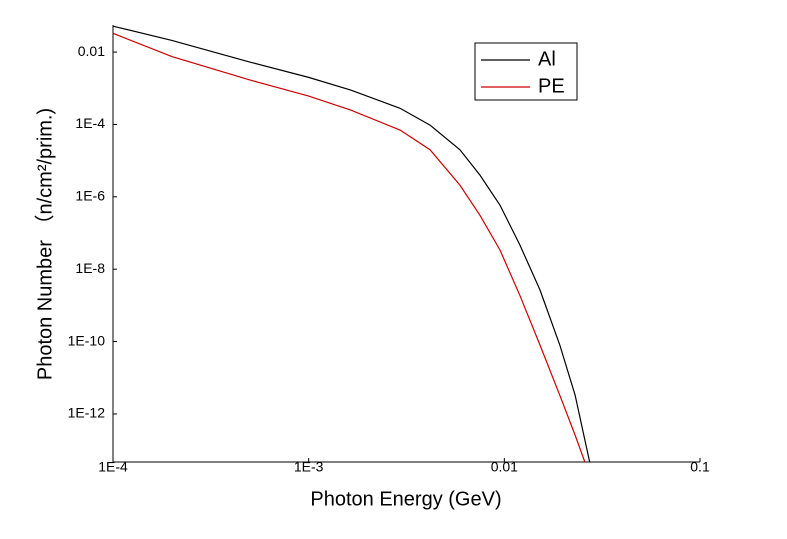 The image size is (787, 539). Describe the element at coordinates (87, 413) in the screenshot. I see `y-tick-label: 1E-12` at that location.